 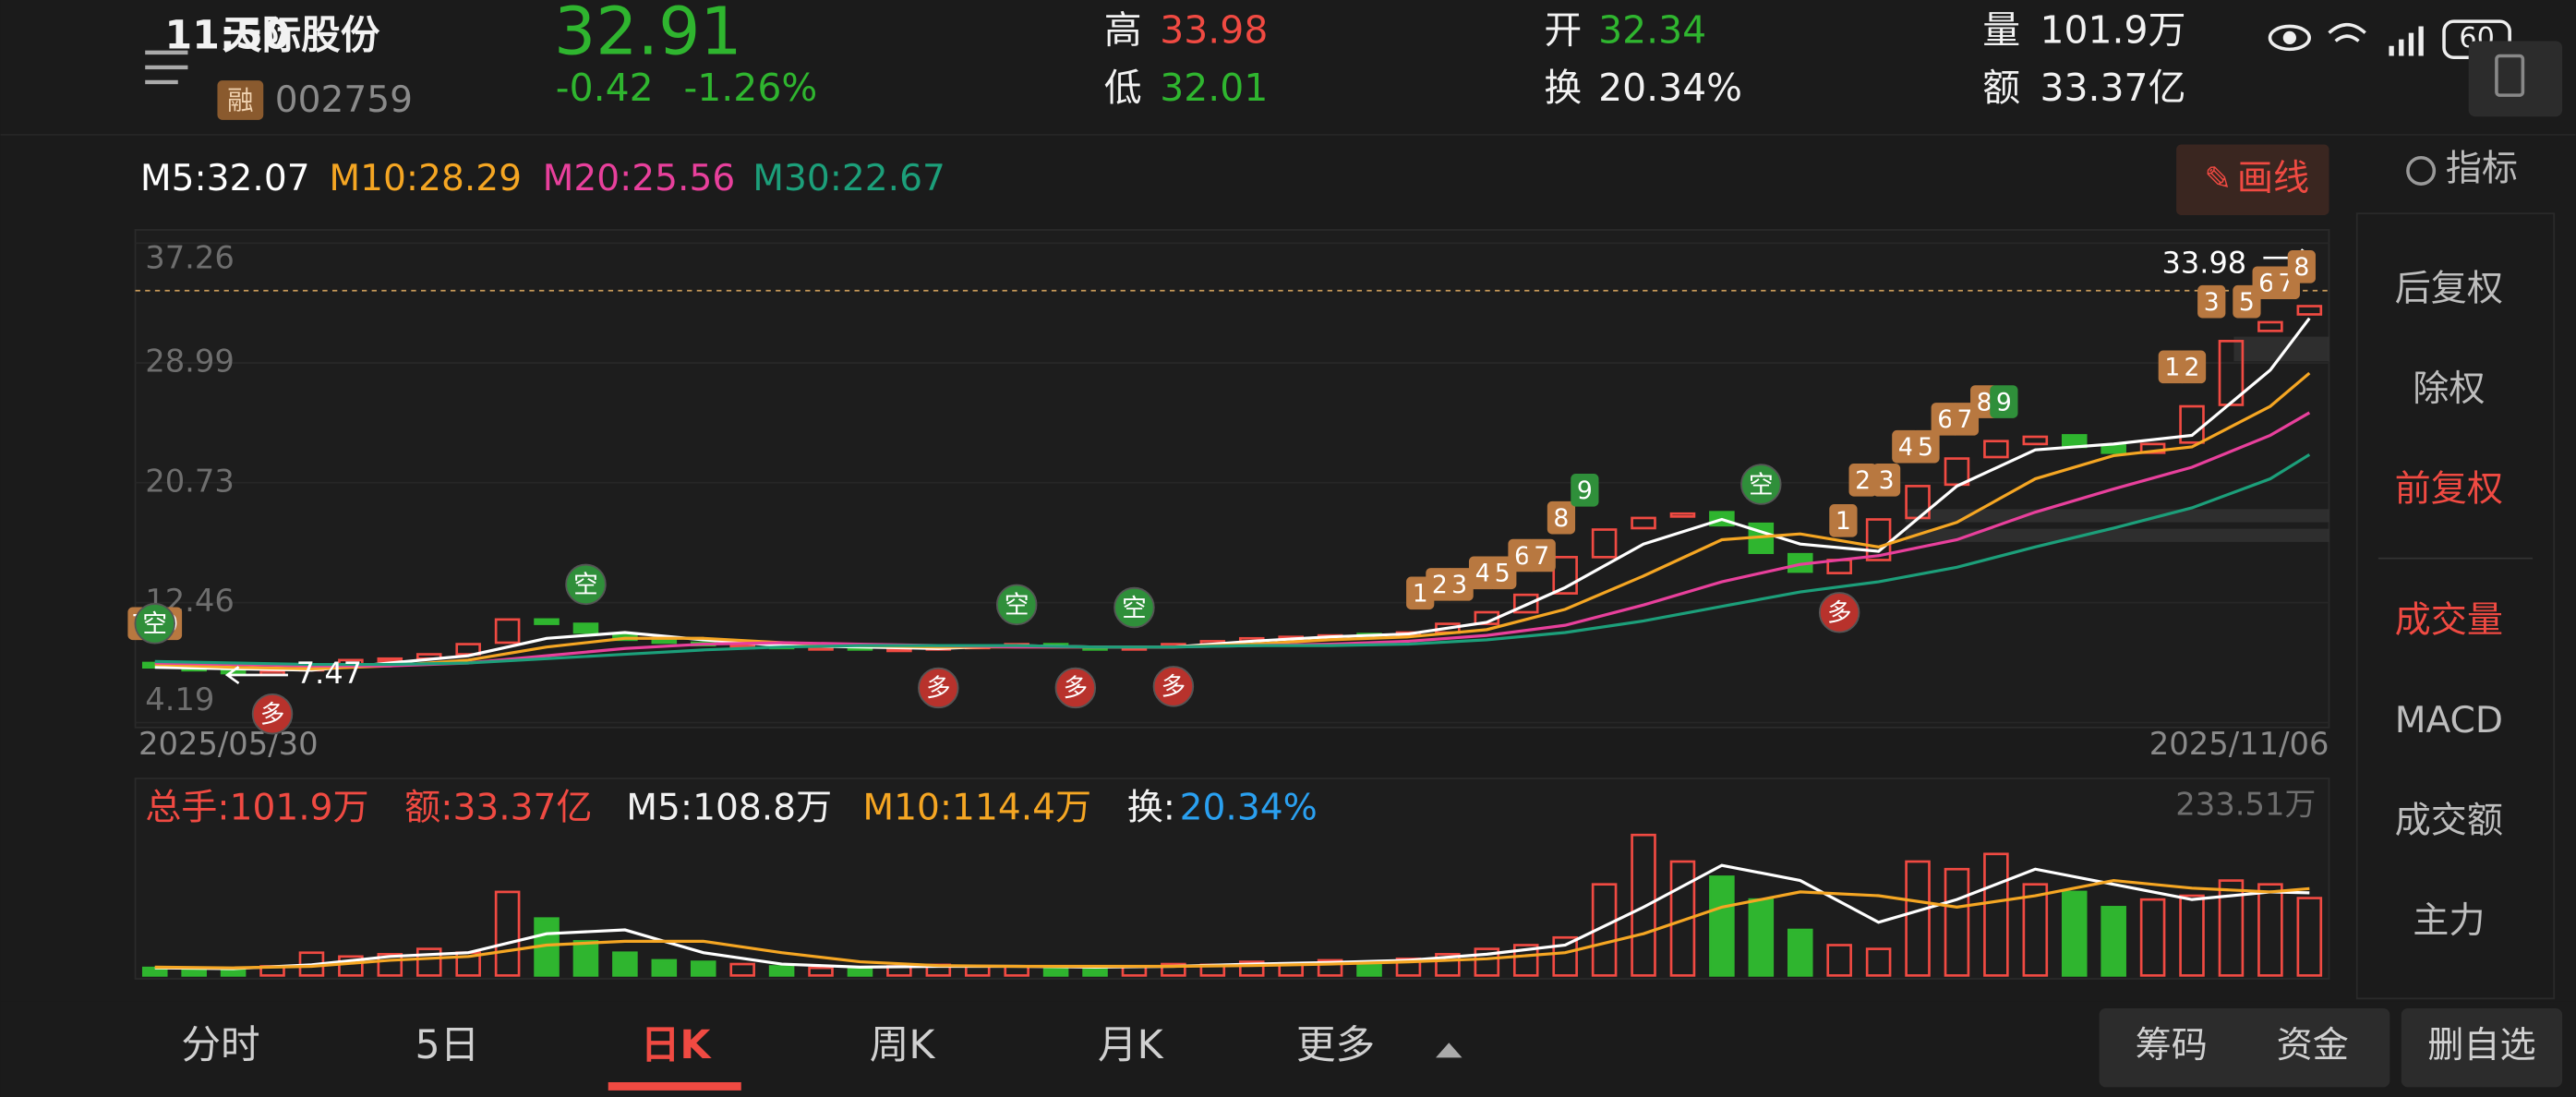 What do you see at coordinates (1214, 31) in the screenshot?
I see `high: 33.98` at bounding box center [1214, 31].